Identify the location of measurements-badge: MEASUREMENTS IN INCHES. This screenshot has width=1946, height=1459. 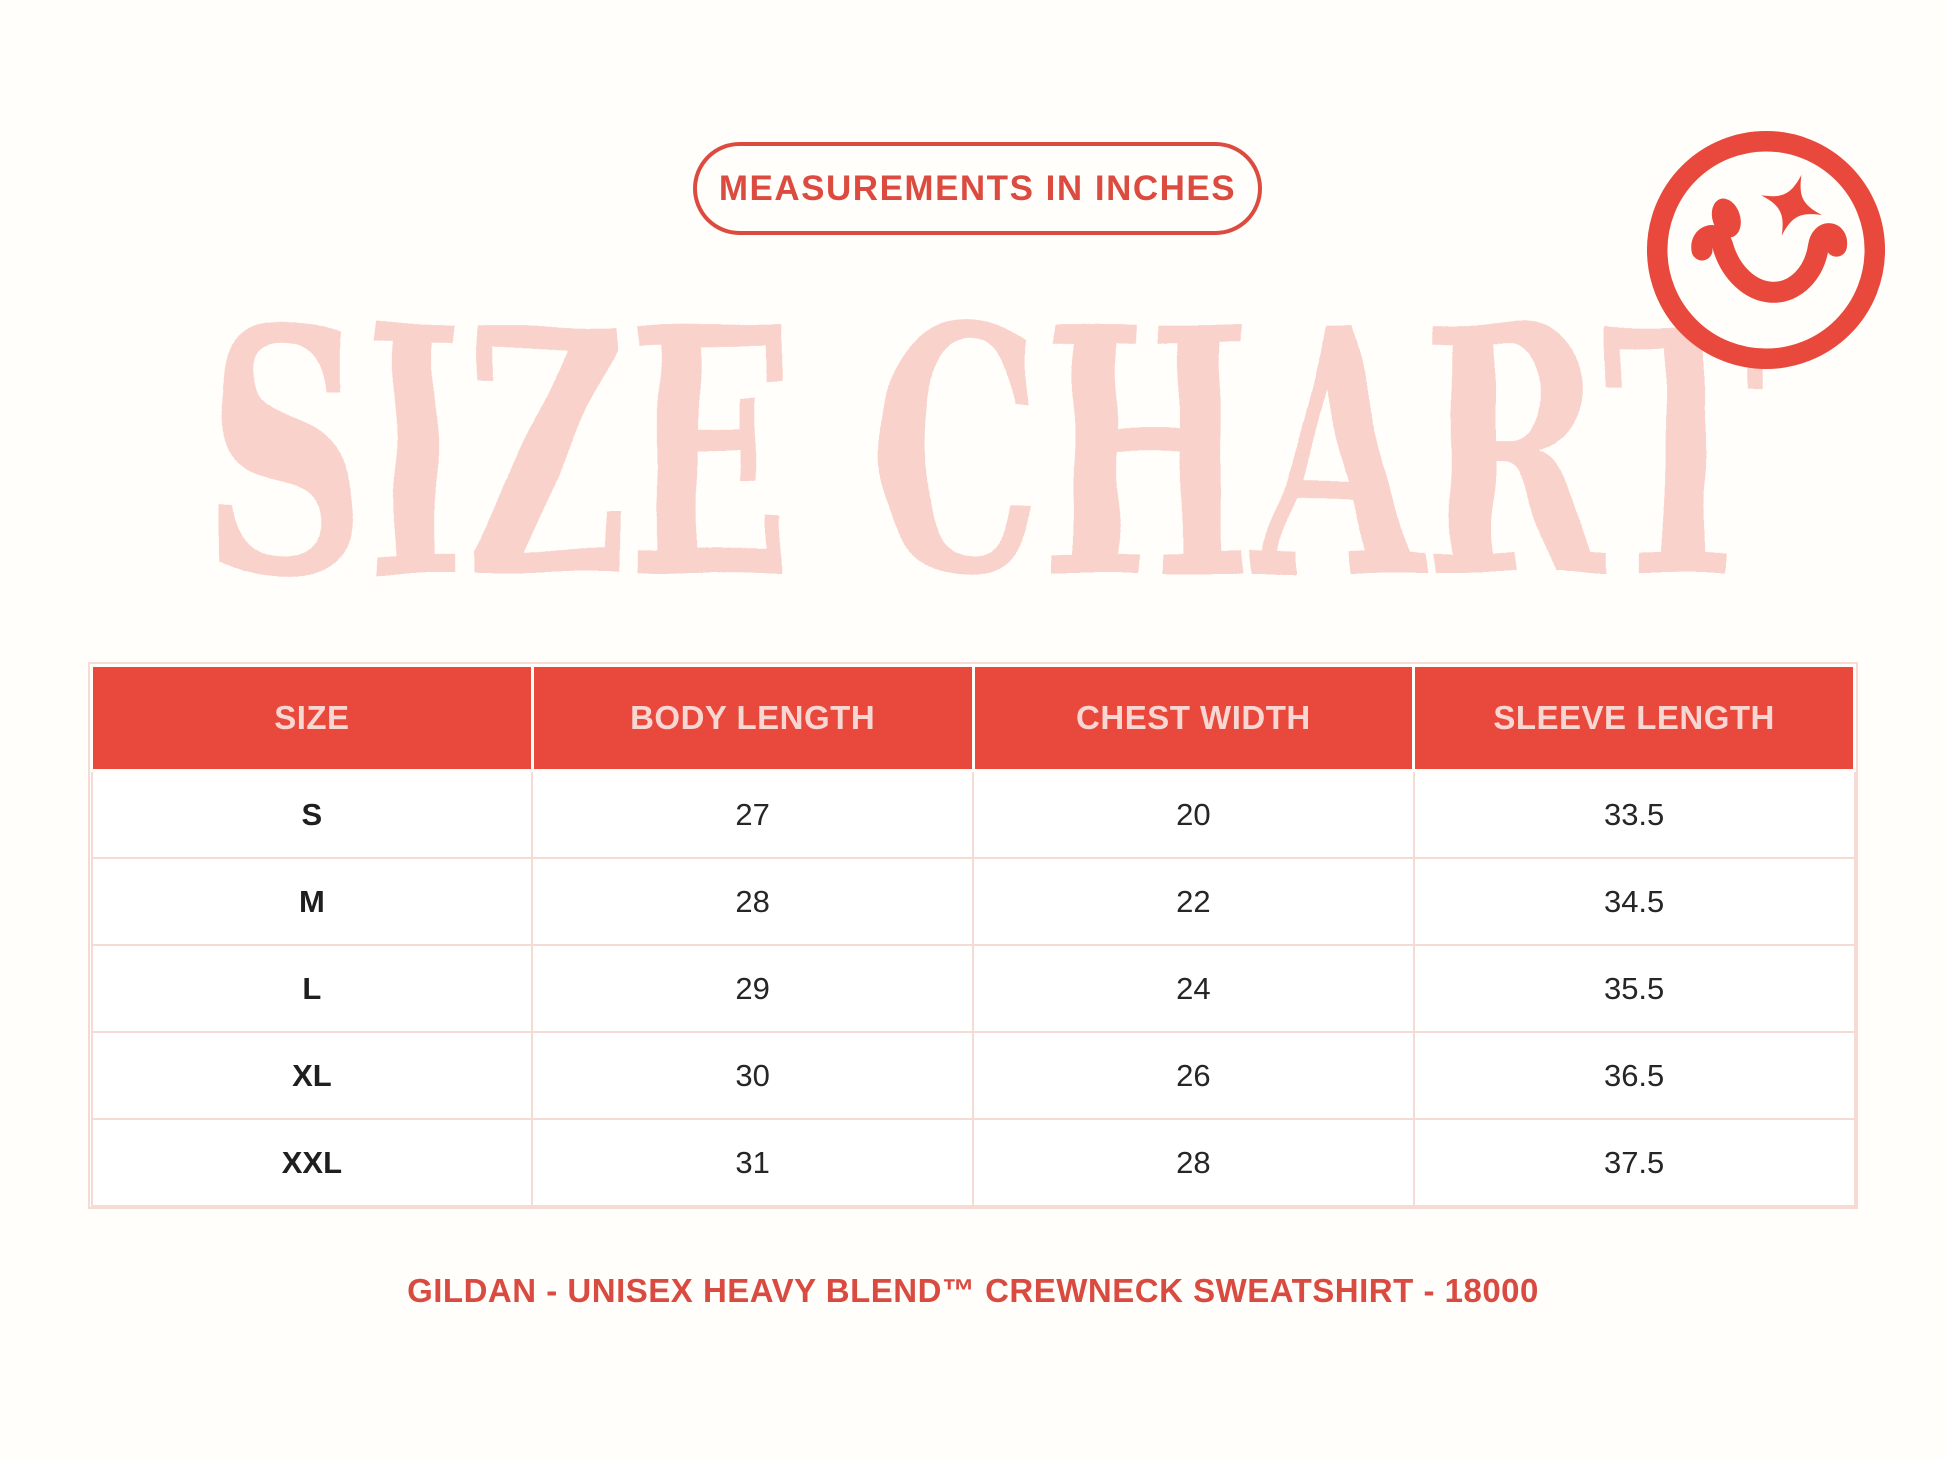
(977, 188).